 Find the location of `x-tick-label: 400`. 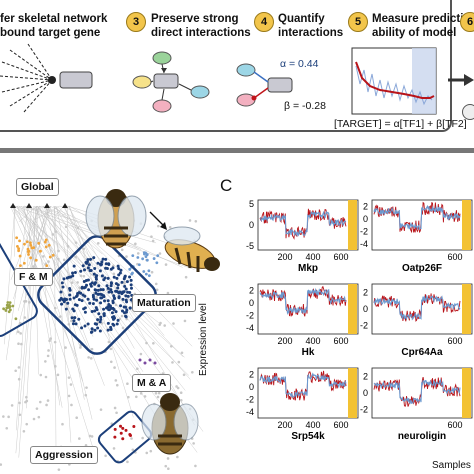

x-tick-label: 400 is located at coordinates (312, 257).